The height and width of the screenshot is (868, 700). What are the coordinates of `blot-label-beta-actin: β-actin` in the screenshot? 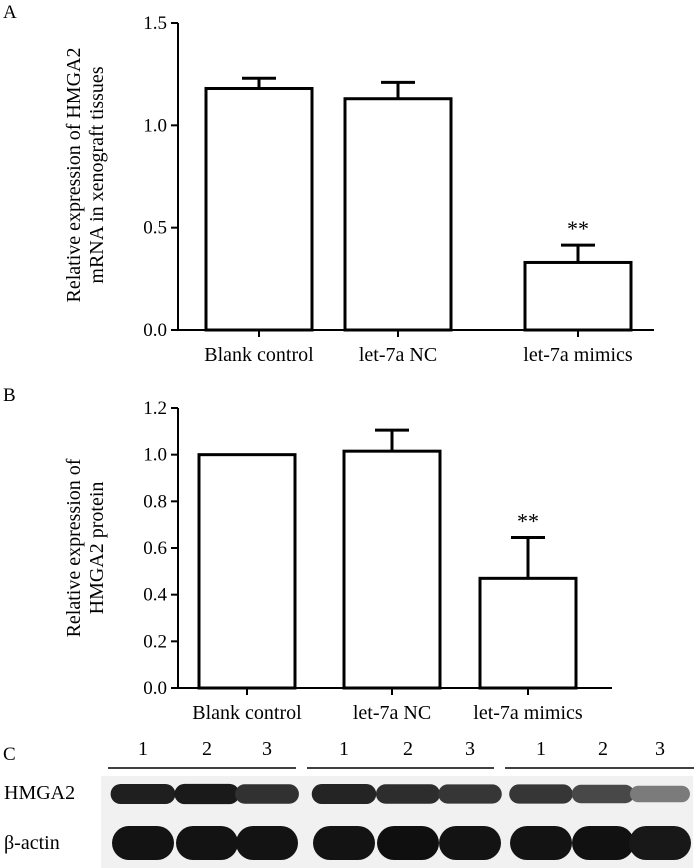 It's located at (32, 843).